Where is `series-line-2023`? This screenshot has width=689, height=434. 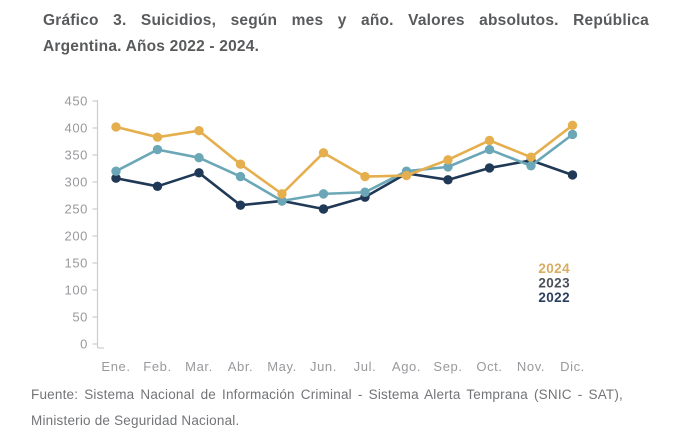 series-line-2023 is located at coordinates (344, 168).